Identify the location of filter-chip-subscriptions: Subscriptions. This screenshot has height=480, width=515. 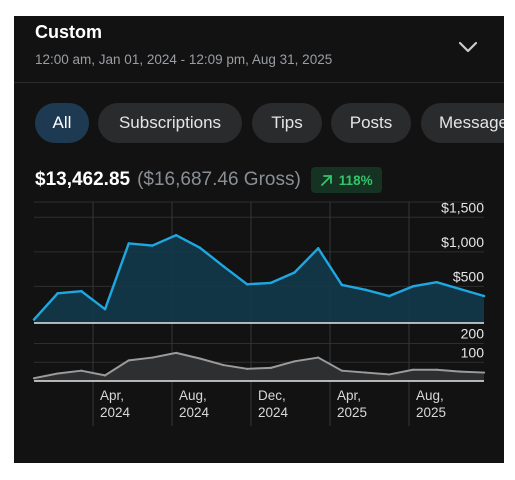
(170, 123).